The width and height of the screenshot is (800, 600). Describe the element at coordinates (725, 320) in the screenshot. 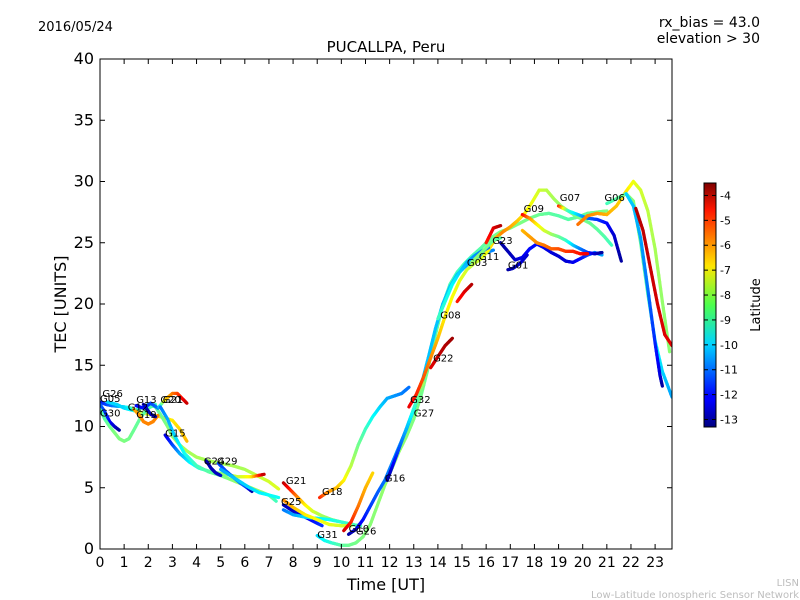

I see `colorbar-tick-label: -9` at that location.